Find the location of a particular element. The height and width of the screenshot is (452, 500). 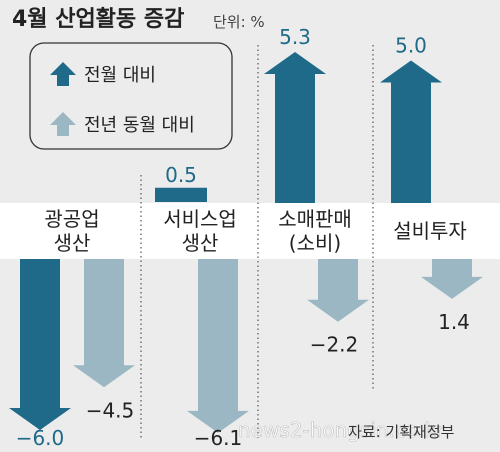

chart-title: 4월 산업활동 증감 is located at coordinates (98, 19).